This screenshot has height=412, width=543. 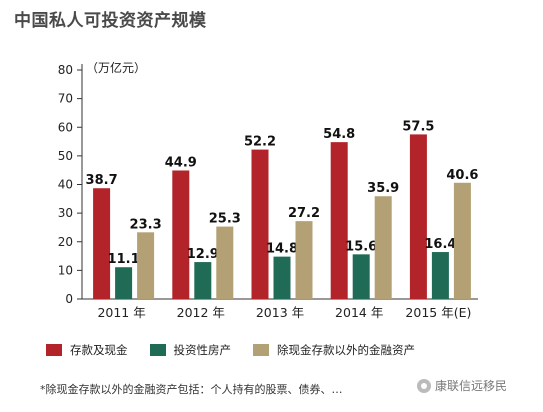 I want to click on y-tick-label: 60, so click(x=65, y=127).